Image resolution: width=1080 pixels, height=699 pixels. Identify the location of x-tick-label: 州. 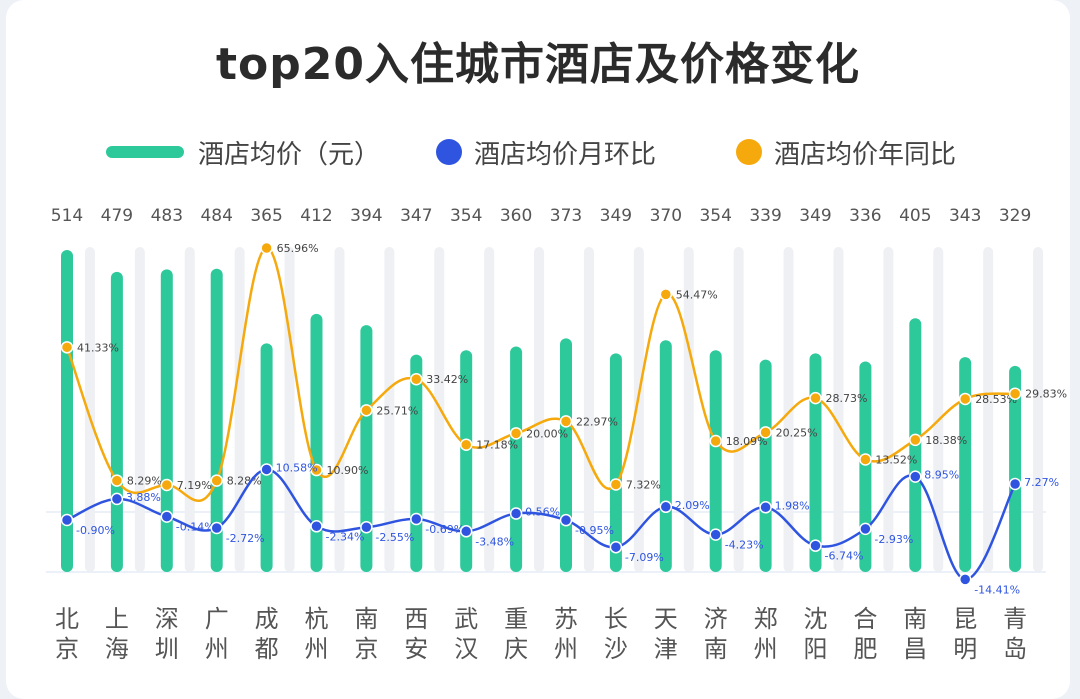
(217, 649).